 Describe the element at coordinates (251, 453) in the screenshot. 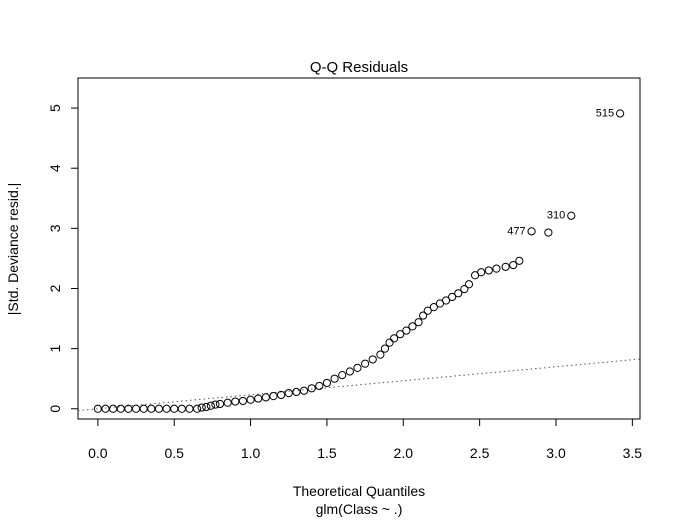

I see `x-tick-label: 1.0` at that location.